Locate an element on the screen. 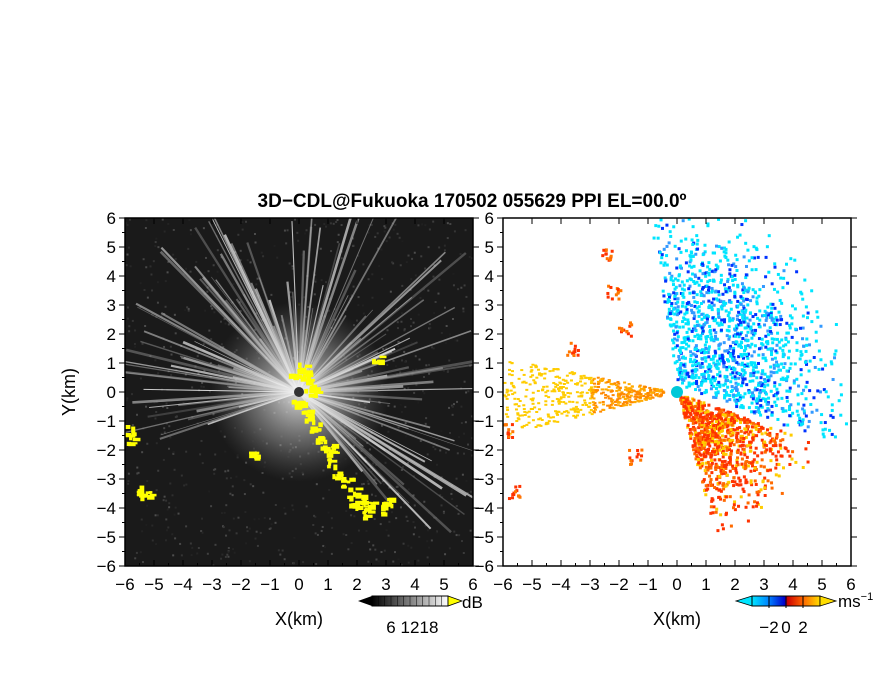 This screenshot has width=880, height=680. y-tick-label: 1 is located at coordinates (111, 363).